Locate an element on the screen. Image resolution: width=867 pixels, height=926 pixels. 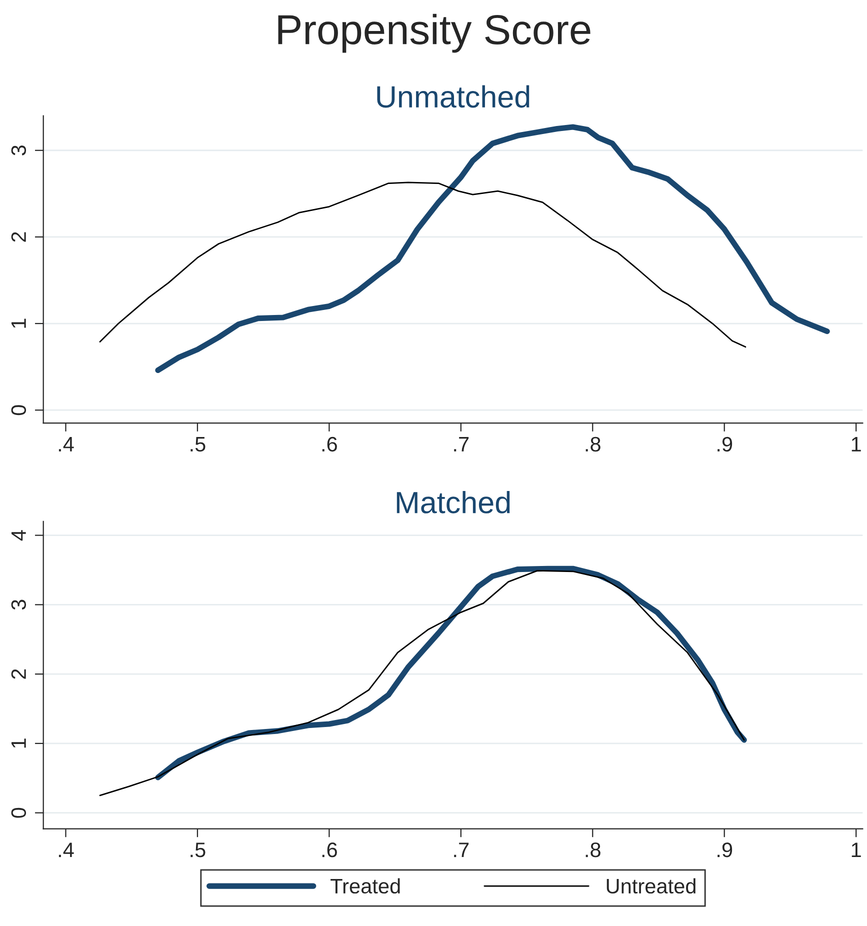
chart-title: Propensity Score is located at coordinates (434, 33).